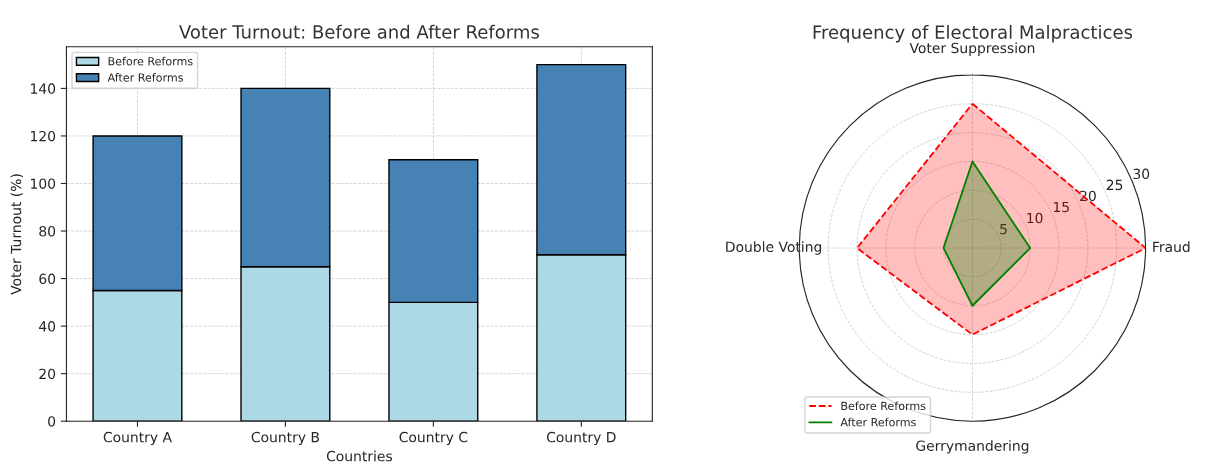  What do you see at coordinates (1035, 218) in the screenshot?
I see `y-tick-label: 10` at bounding box center [1035, 218].